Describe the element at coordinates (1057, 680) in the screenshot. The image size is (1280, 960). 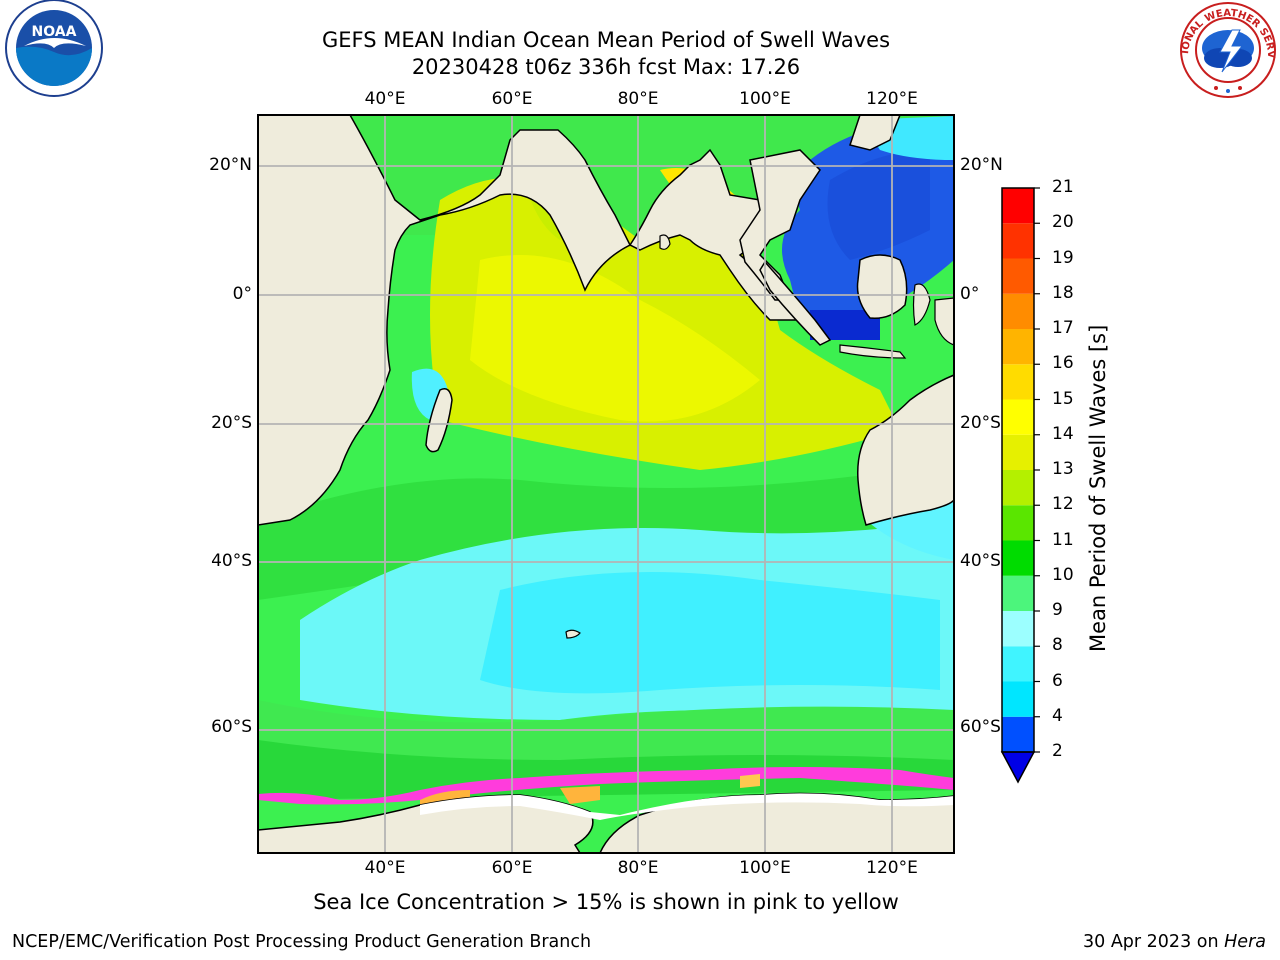
I see `colorbar-tick-label: 6` at that location.